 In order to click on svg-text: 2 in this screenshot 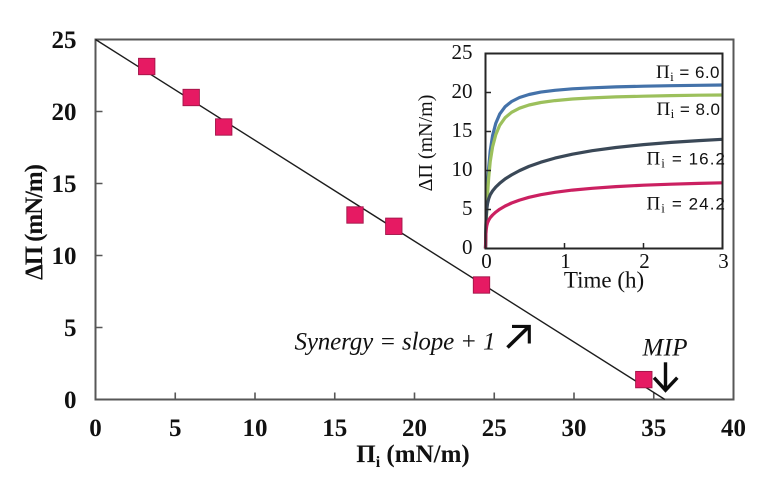, I will do `click(644, 261)`.